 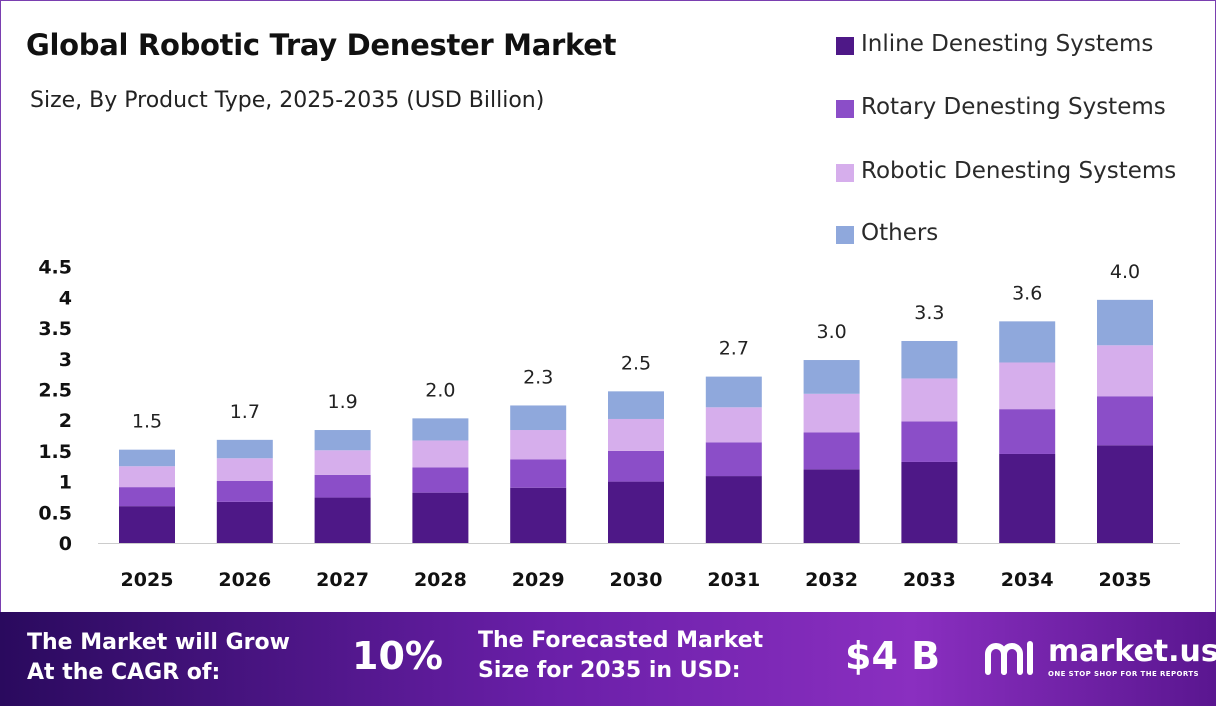 What do you see at coordinates (609, 670) in the screenshot?
I see `market-size-label-line-2: Size for 2035 in USD:` at bounding box center [609, 670].